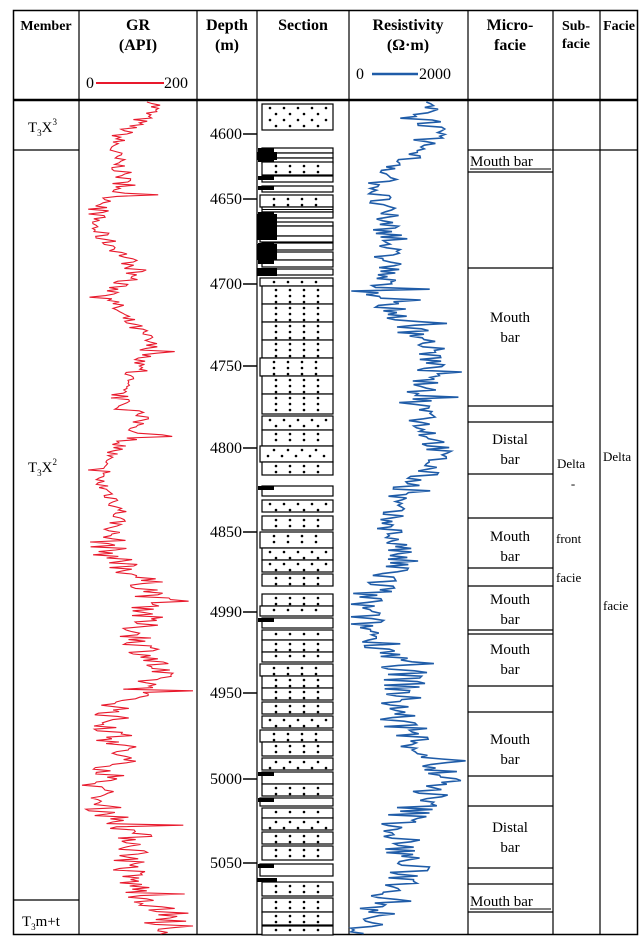  Describe the element at coordinates (267, 252) in the screenshot. I see `shale-band` at that location.